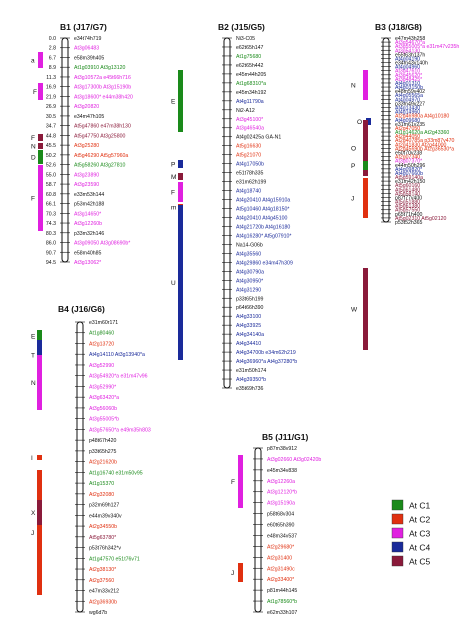 This screenshot has height=637, width=474. Describe the element at coordinates (250, 48) in the screenshot. I see `marker-label: e62t65h147` at that location.